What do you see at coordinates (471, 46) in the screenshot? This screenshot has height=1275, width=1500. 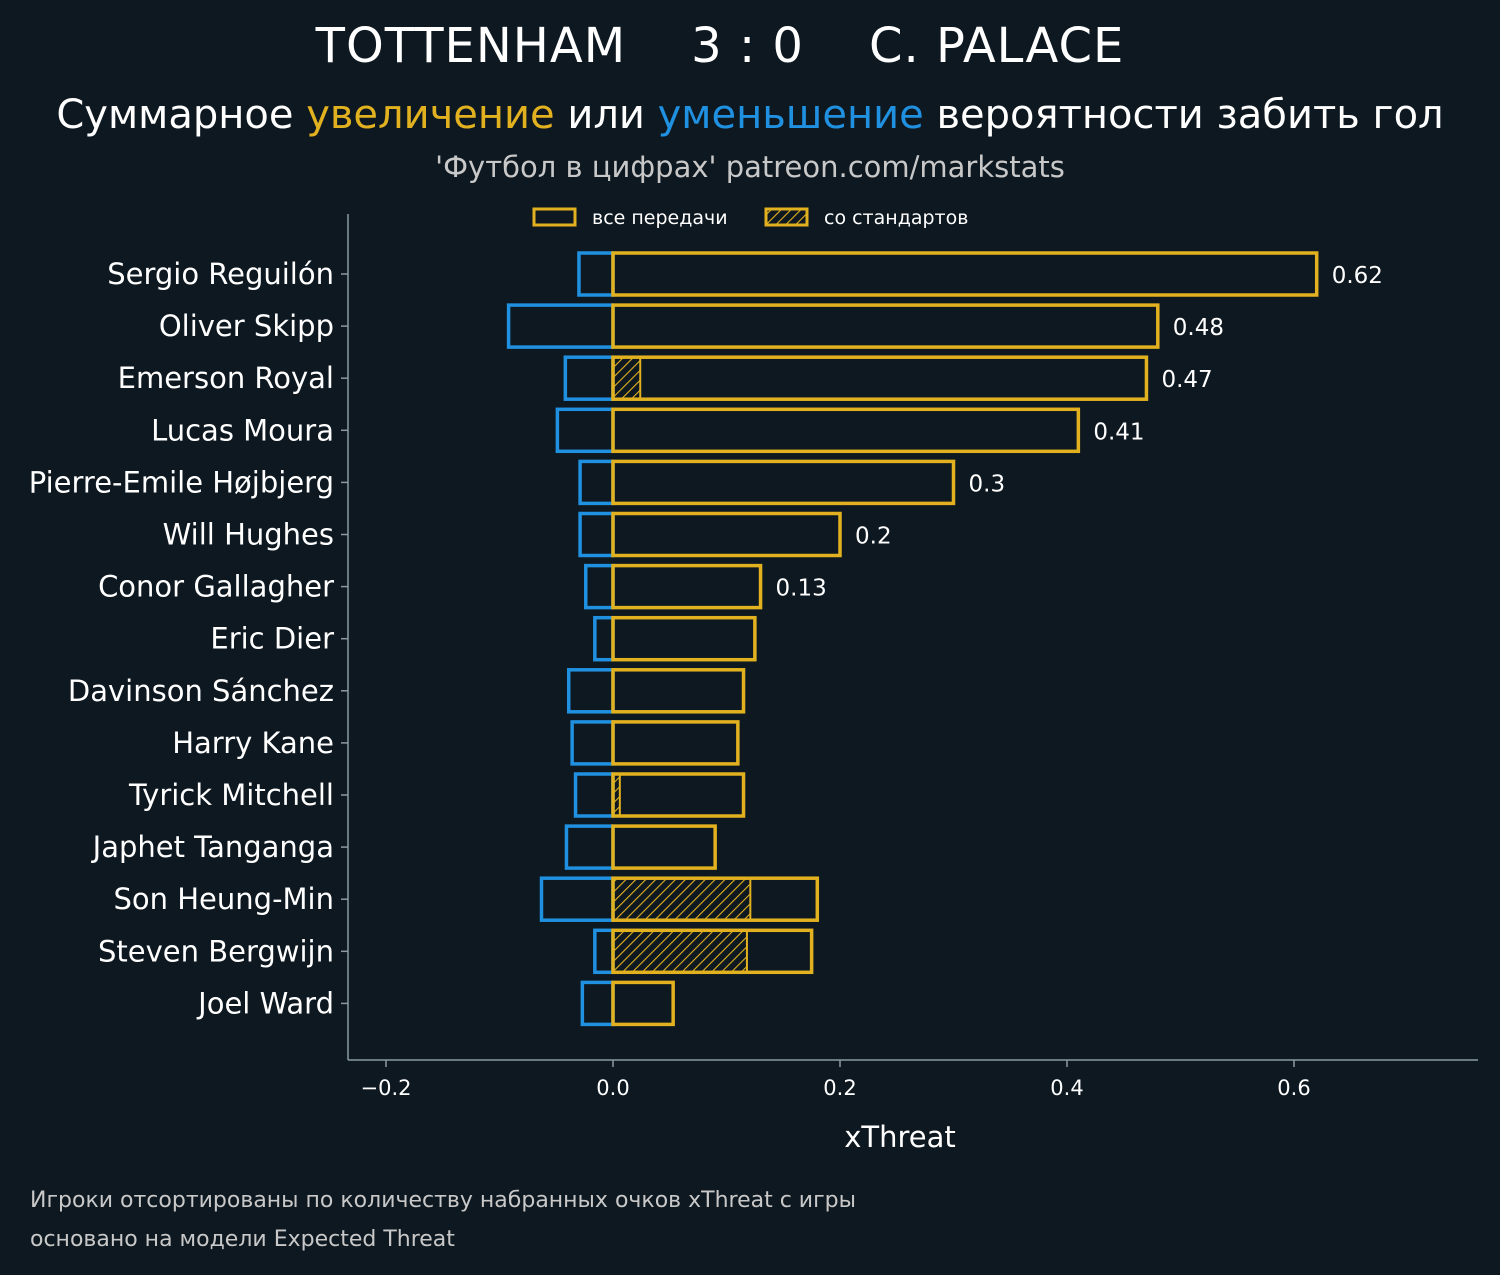 I see `home-team: TOTTENHAM` at bounding box center [471, 46].